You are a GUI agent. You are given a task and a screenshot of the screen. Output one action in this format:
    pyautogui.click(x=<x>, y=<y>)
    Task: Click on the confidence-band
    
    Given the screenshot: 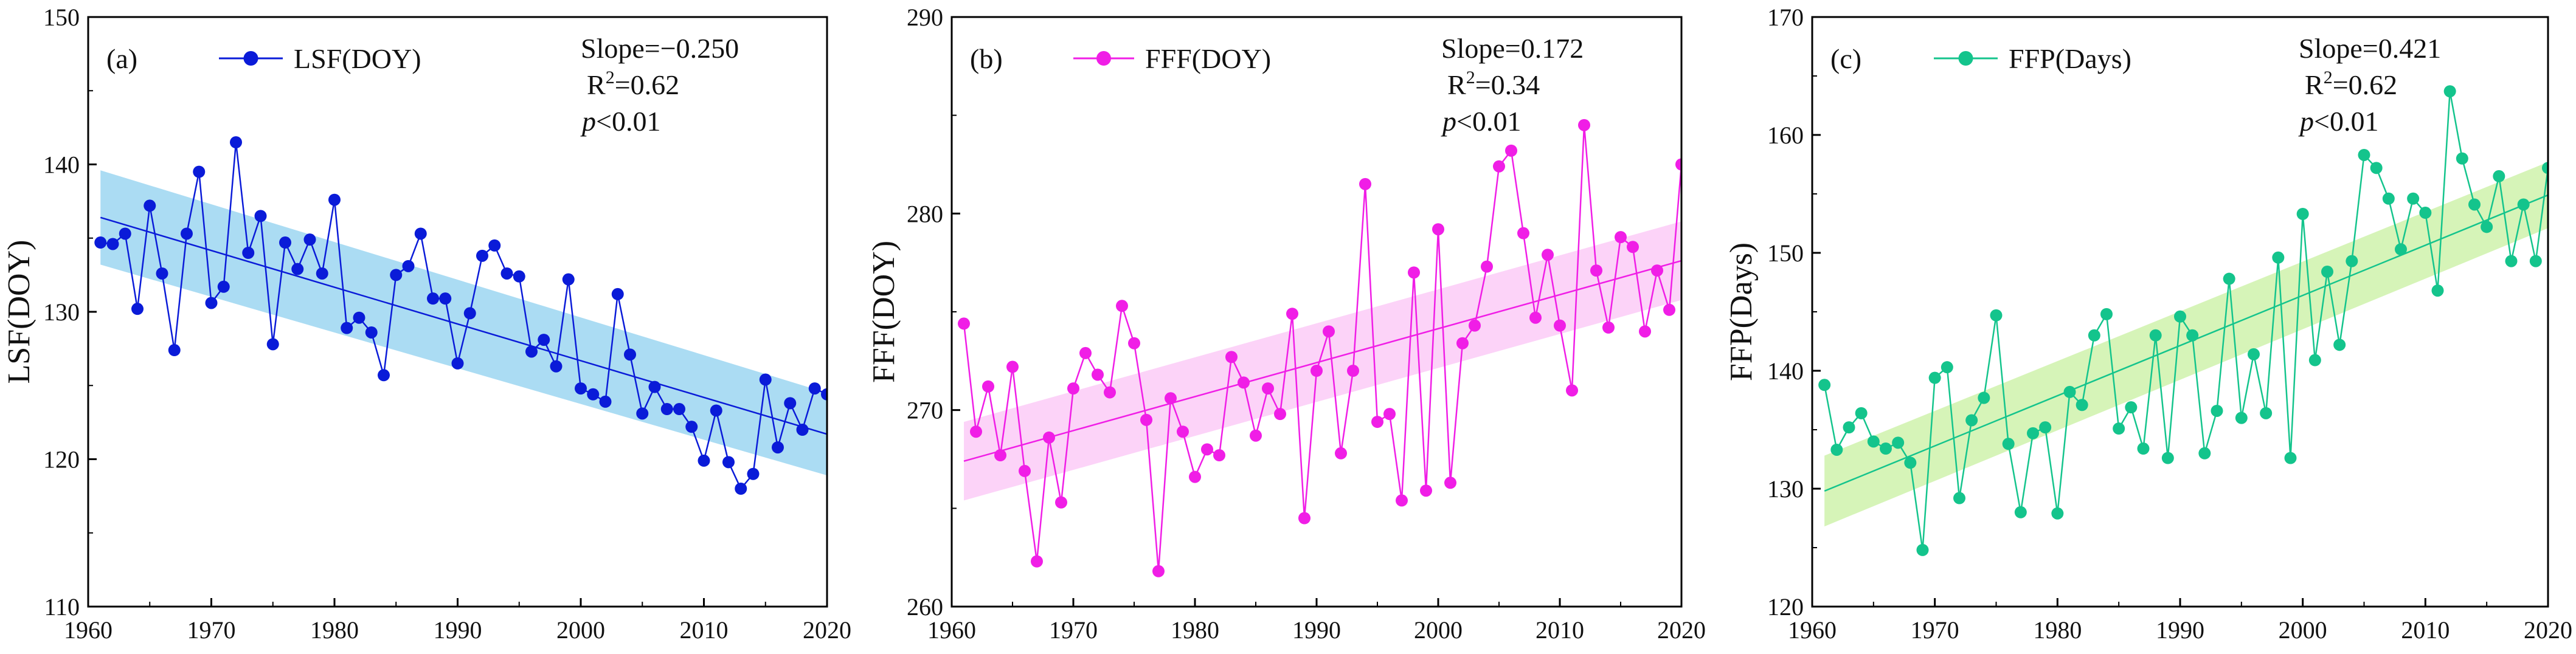 What is the action you would take?
    pyautogui.click(x=463, y=323)
    